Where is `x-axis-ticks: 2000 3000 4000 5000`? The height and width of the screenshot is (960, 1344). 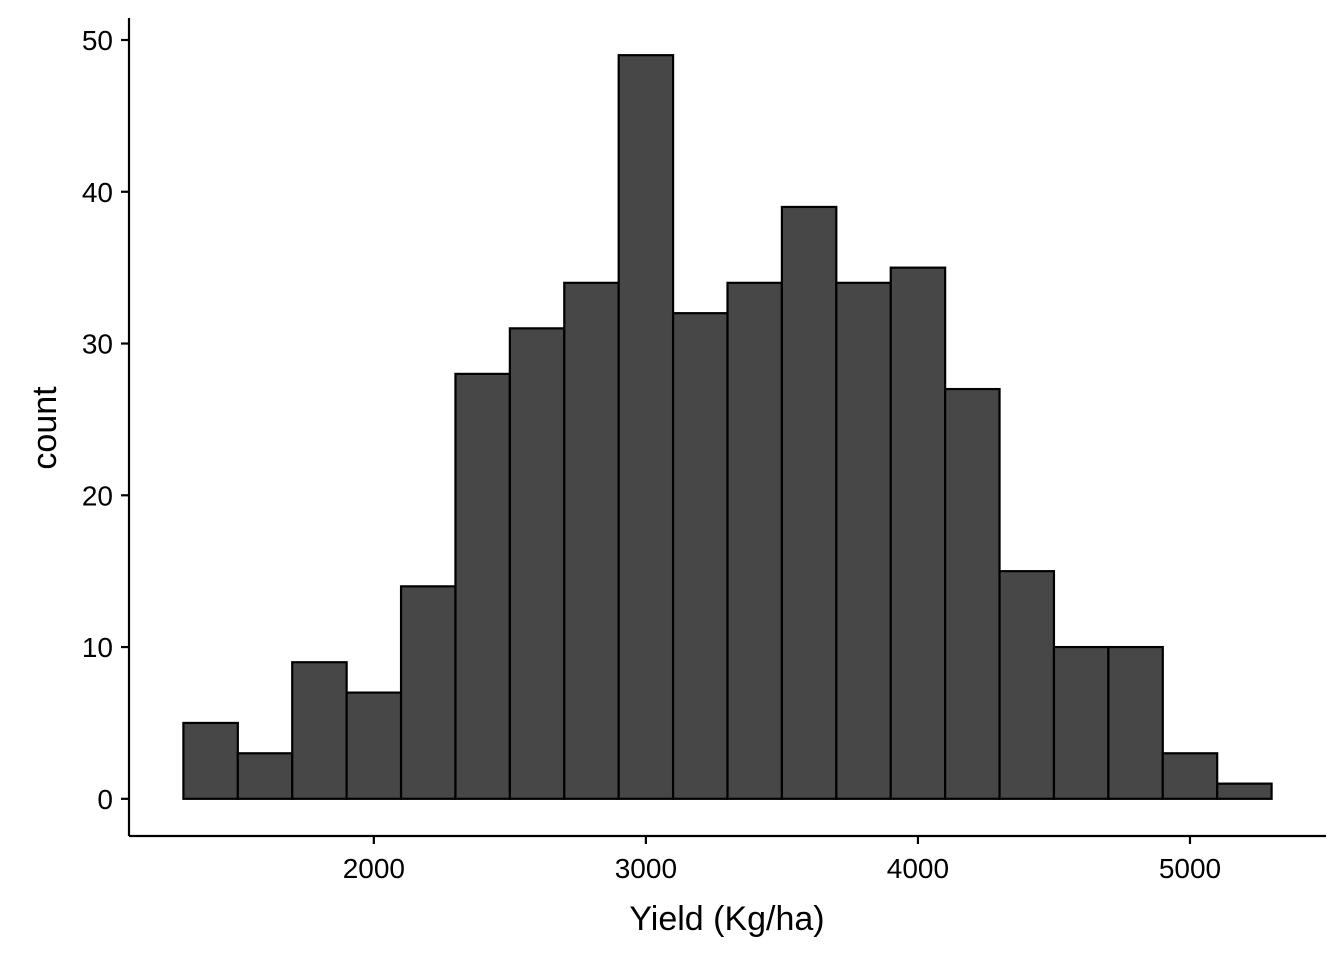 x-axis-ticks: 2000 3000 4000 5000 is located at coordinates (782, 860).